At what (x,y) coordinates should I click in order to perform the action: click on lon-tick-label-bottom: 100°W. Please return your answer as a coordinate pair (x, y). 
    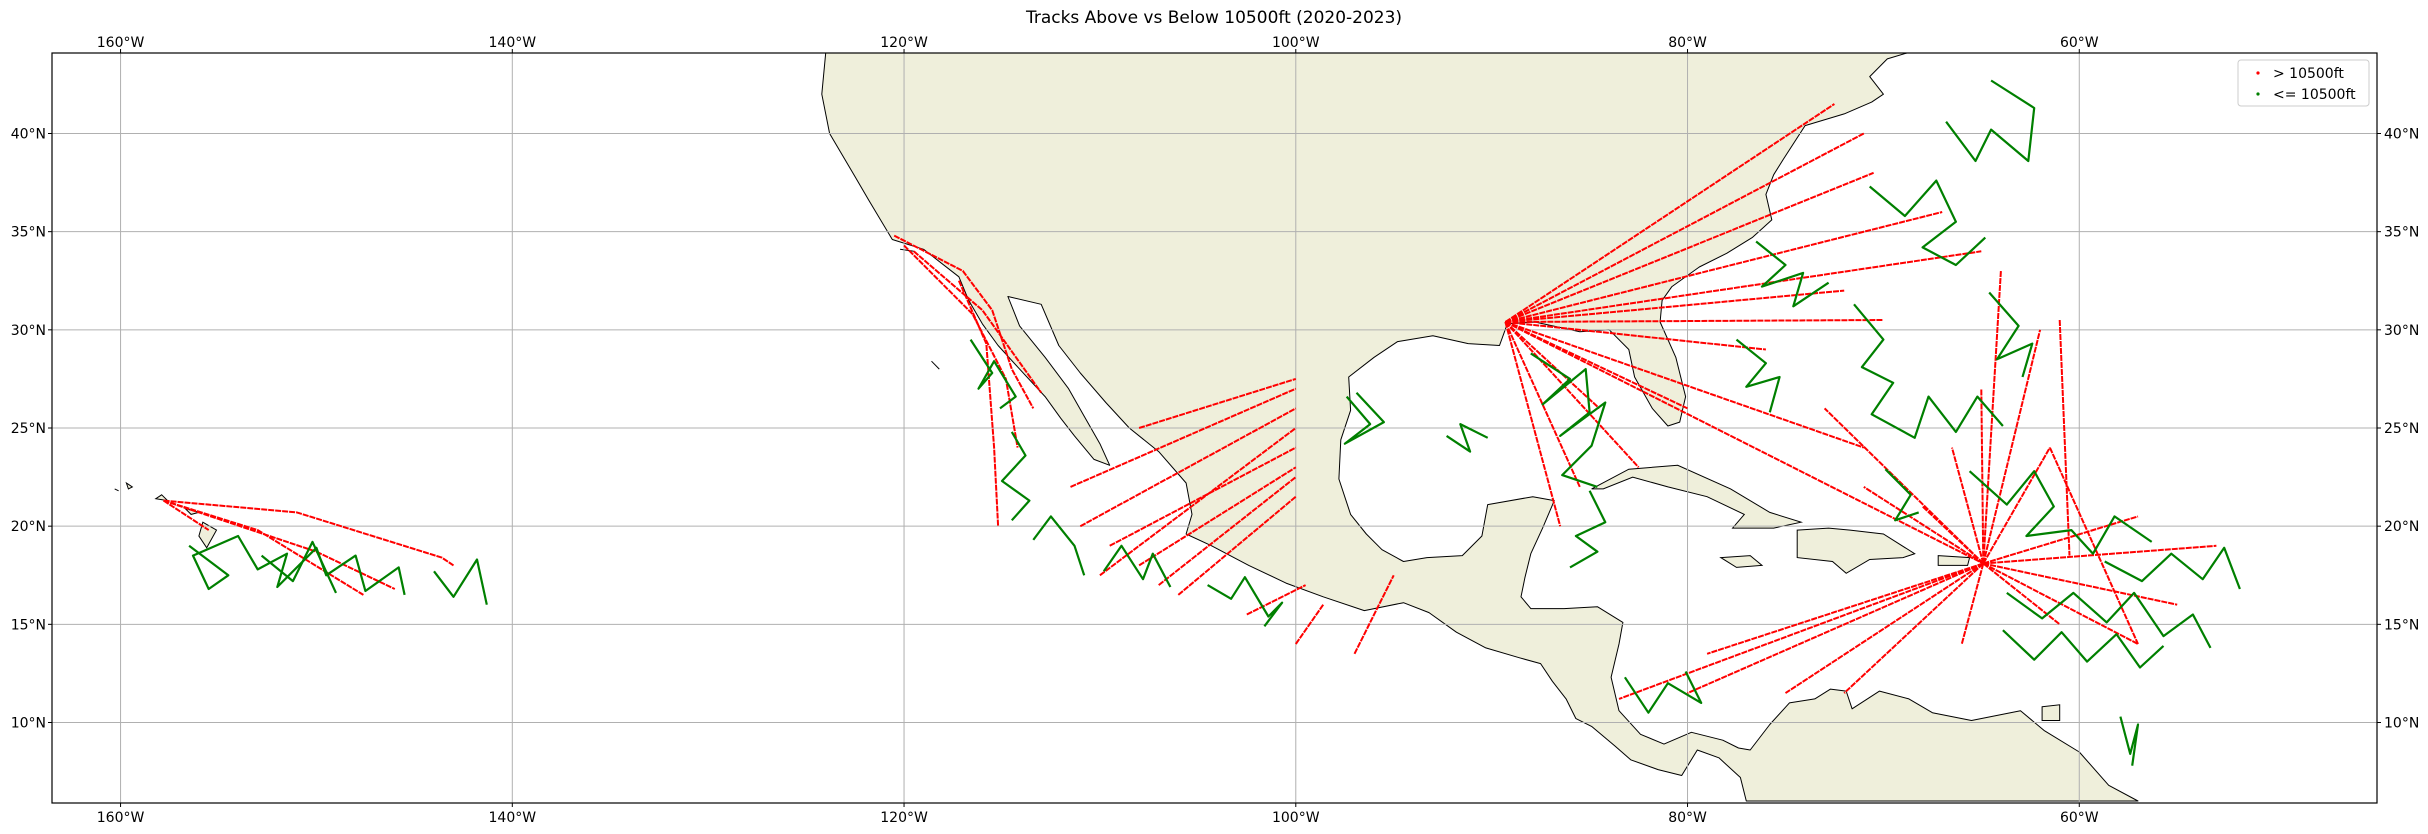
    Looking at the image, I should click on (1296, 818).